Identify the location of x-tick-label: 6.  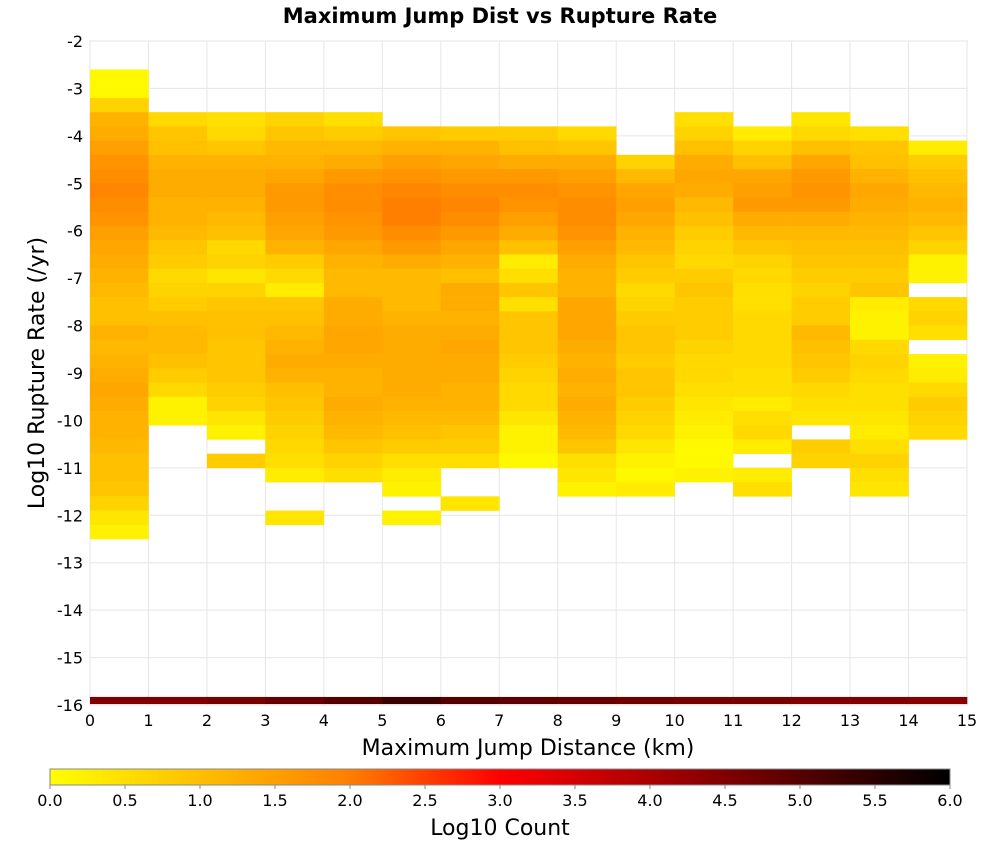
(441, 720).